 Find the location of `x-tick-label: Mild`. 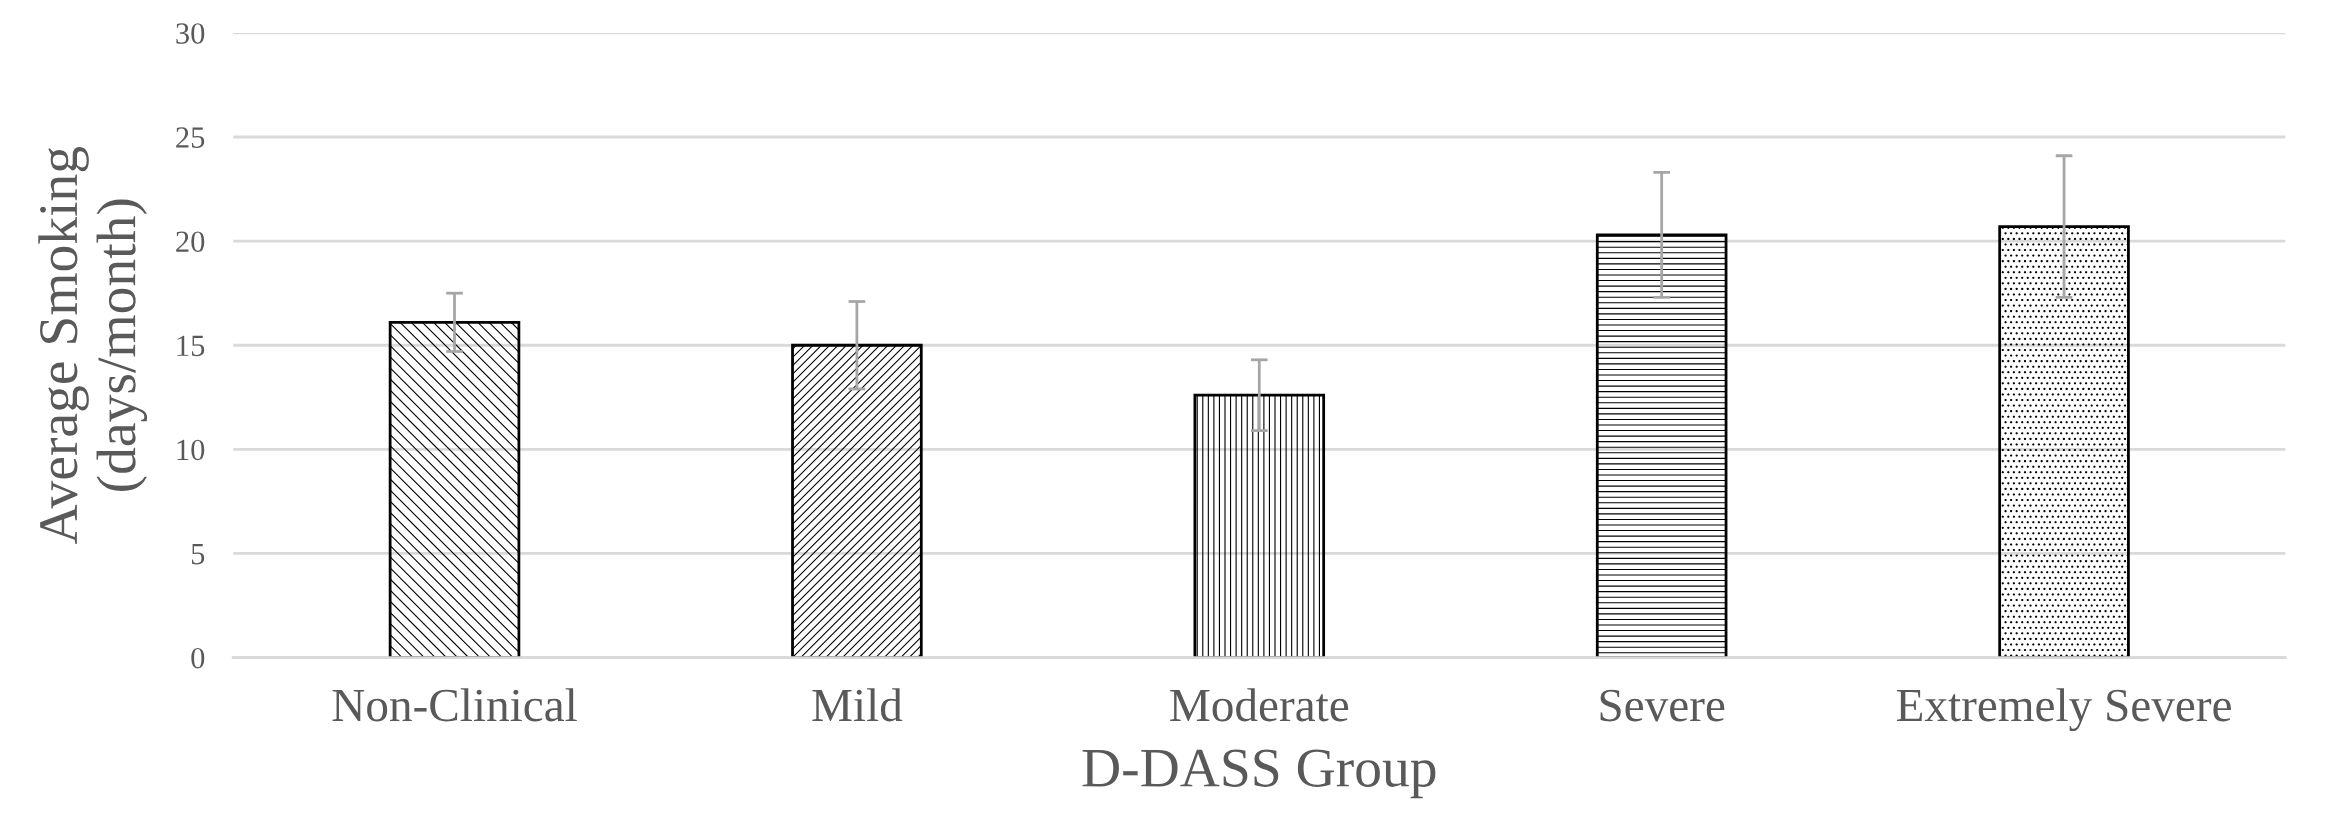

x-tick-label: Mild is located at coordinates (857, 705).